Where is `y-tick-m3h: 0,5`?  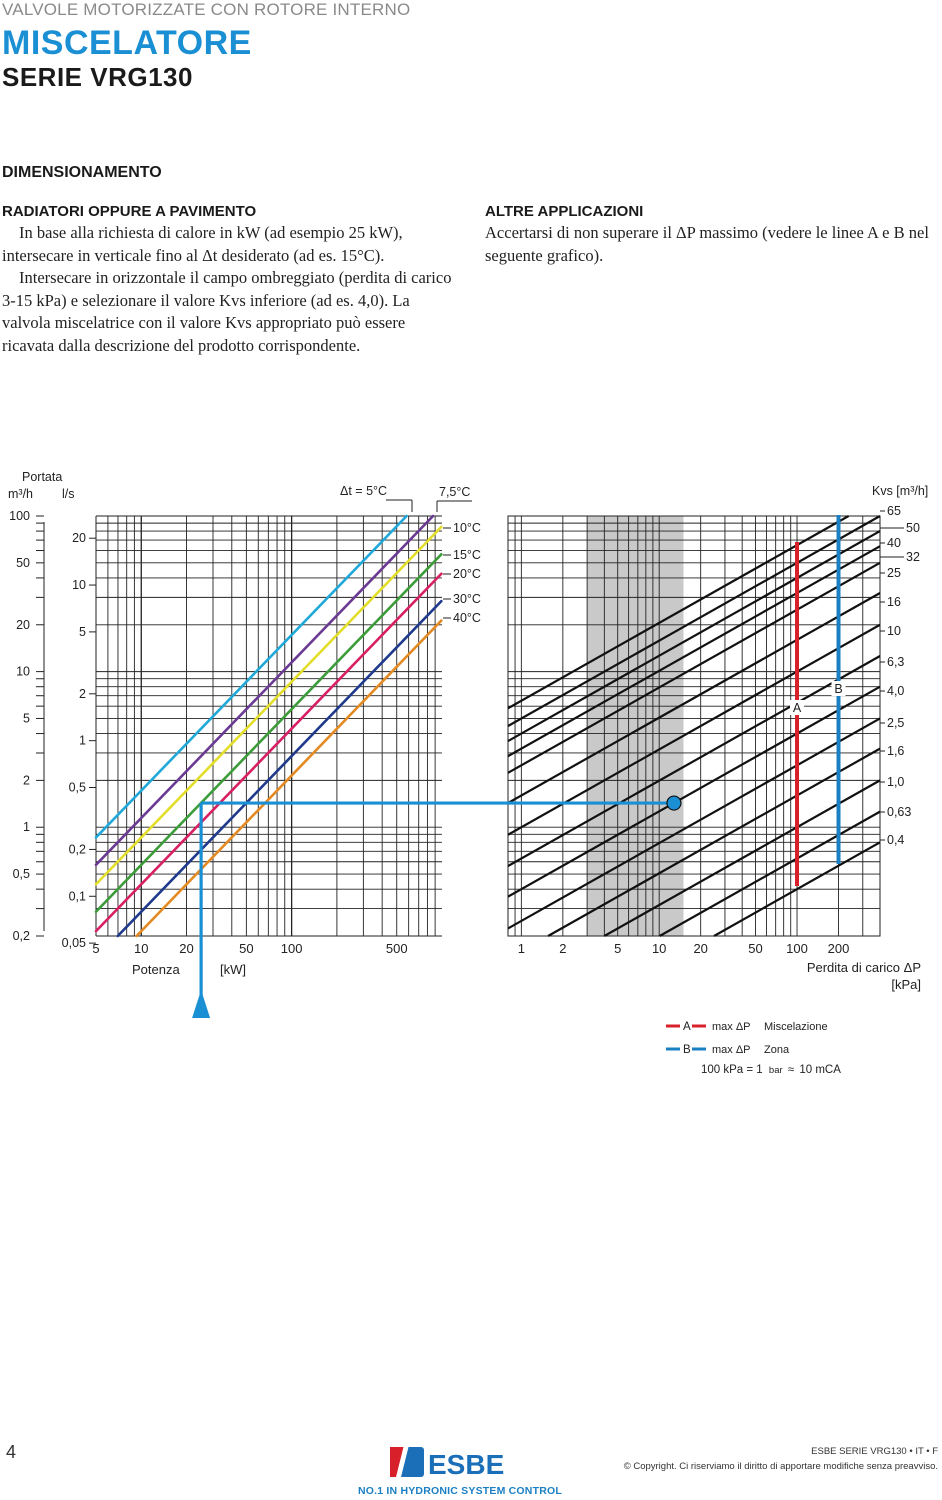 y-tick-m3h: 0,5 is located at coordinates (21, 874).